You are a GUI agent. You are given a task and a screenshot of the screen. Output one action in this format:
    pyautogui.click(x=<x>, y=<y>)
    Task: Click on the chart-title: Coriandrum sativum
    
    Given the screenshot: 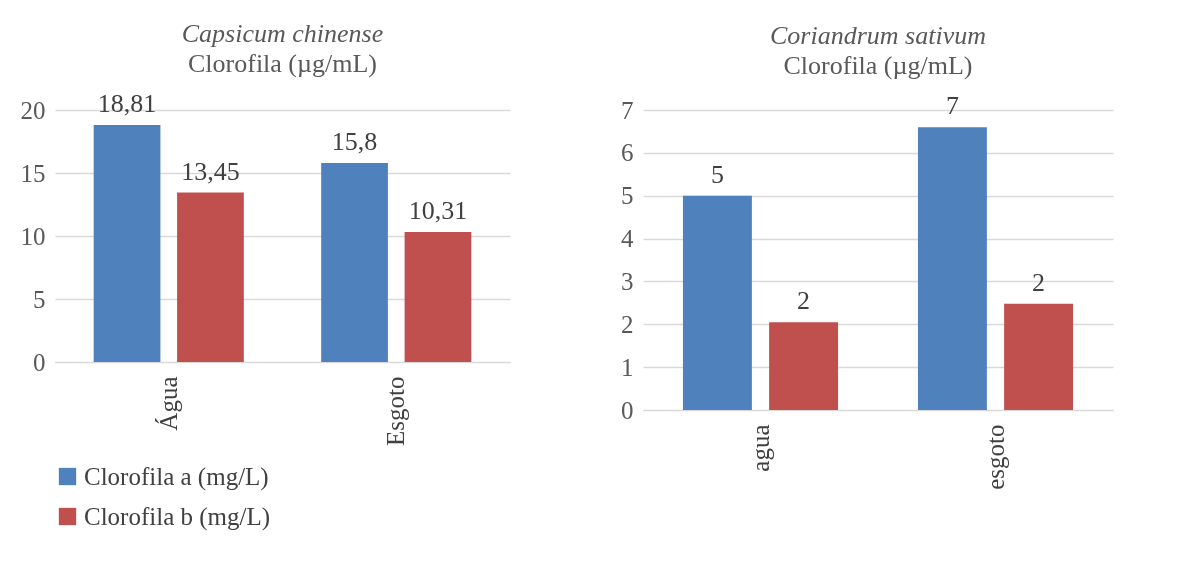 What is the action you would take?
    pyautogui.click(x=878, y=36)
    